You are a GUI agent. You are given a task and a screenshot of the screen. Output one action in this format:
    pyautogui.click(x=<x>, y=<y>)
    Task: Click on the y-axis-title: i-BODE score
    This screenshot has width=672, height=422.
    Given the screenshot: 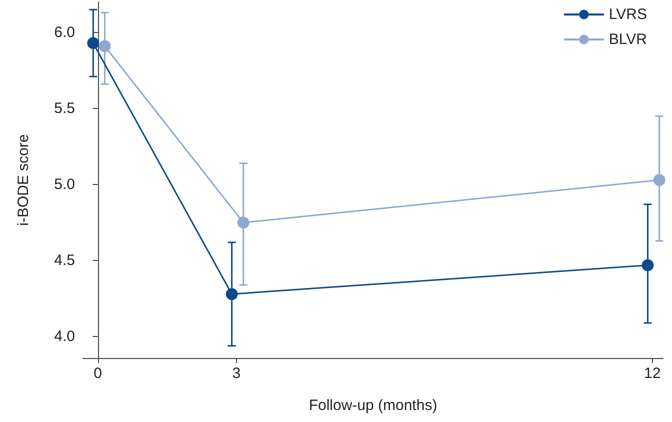 What is the action you would take?
    pyautogui.click(x=23, y=180)
    